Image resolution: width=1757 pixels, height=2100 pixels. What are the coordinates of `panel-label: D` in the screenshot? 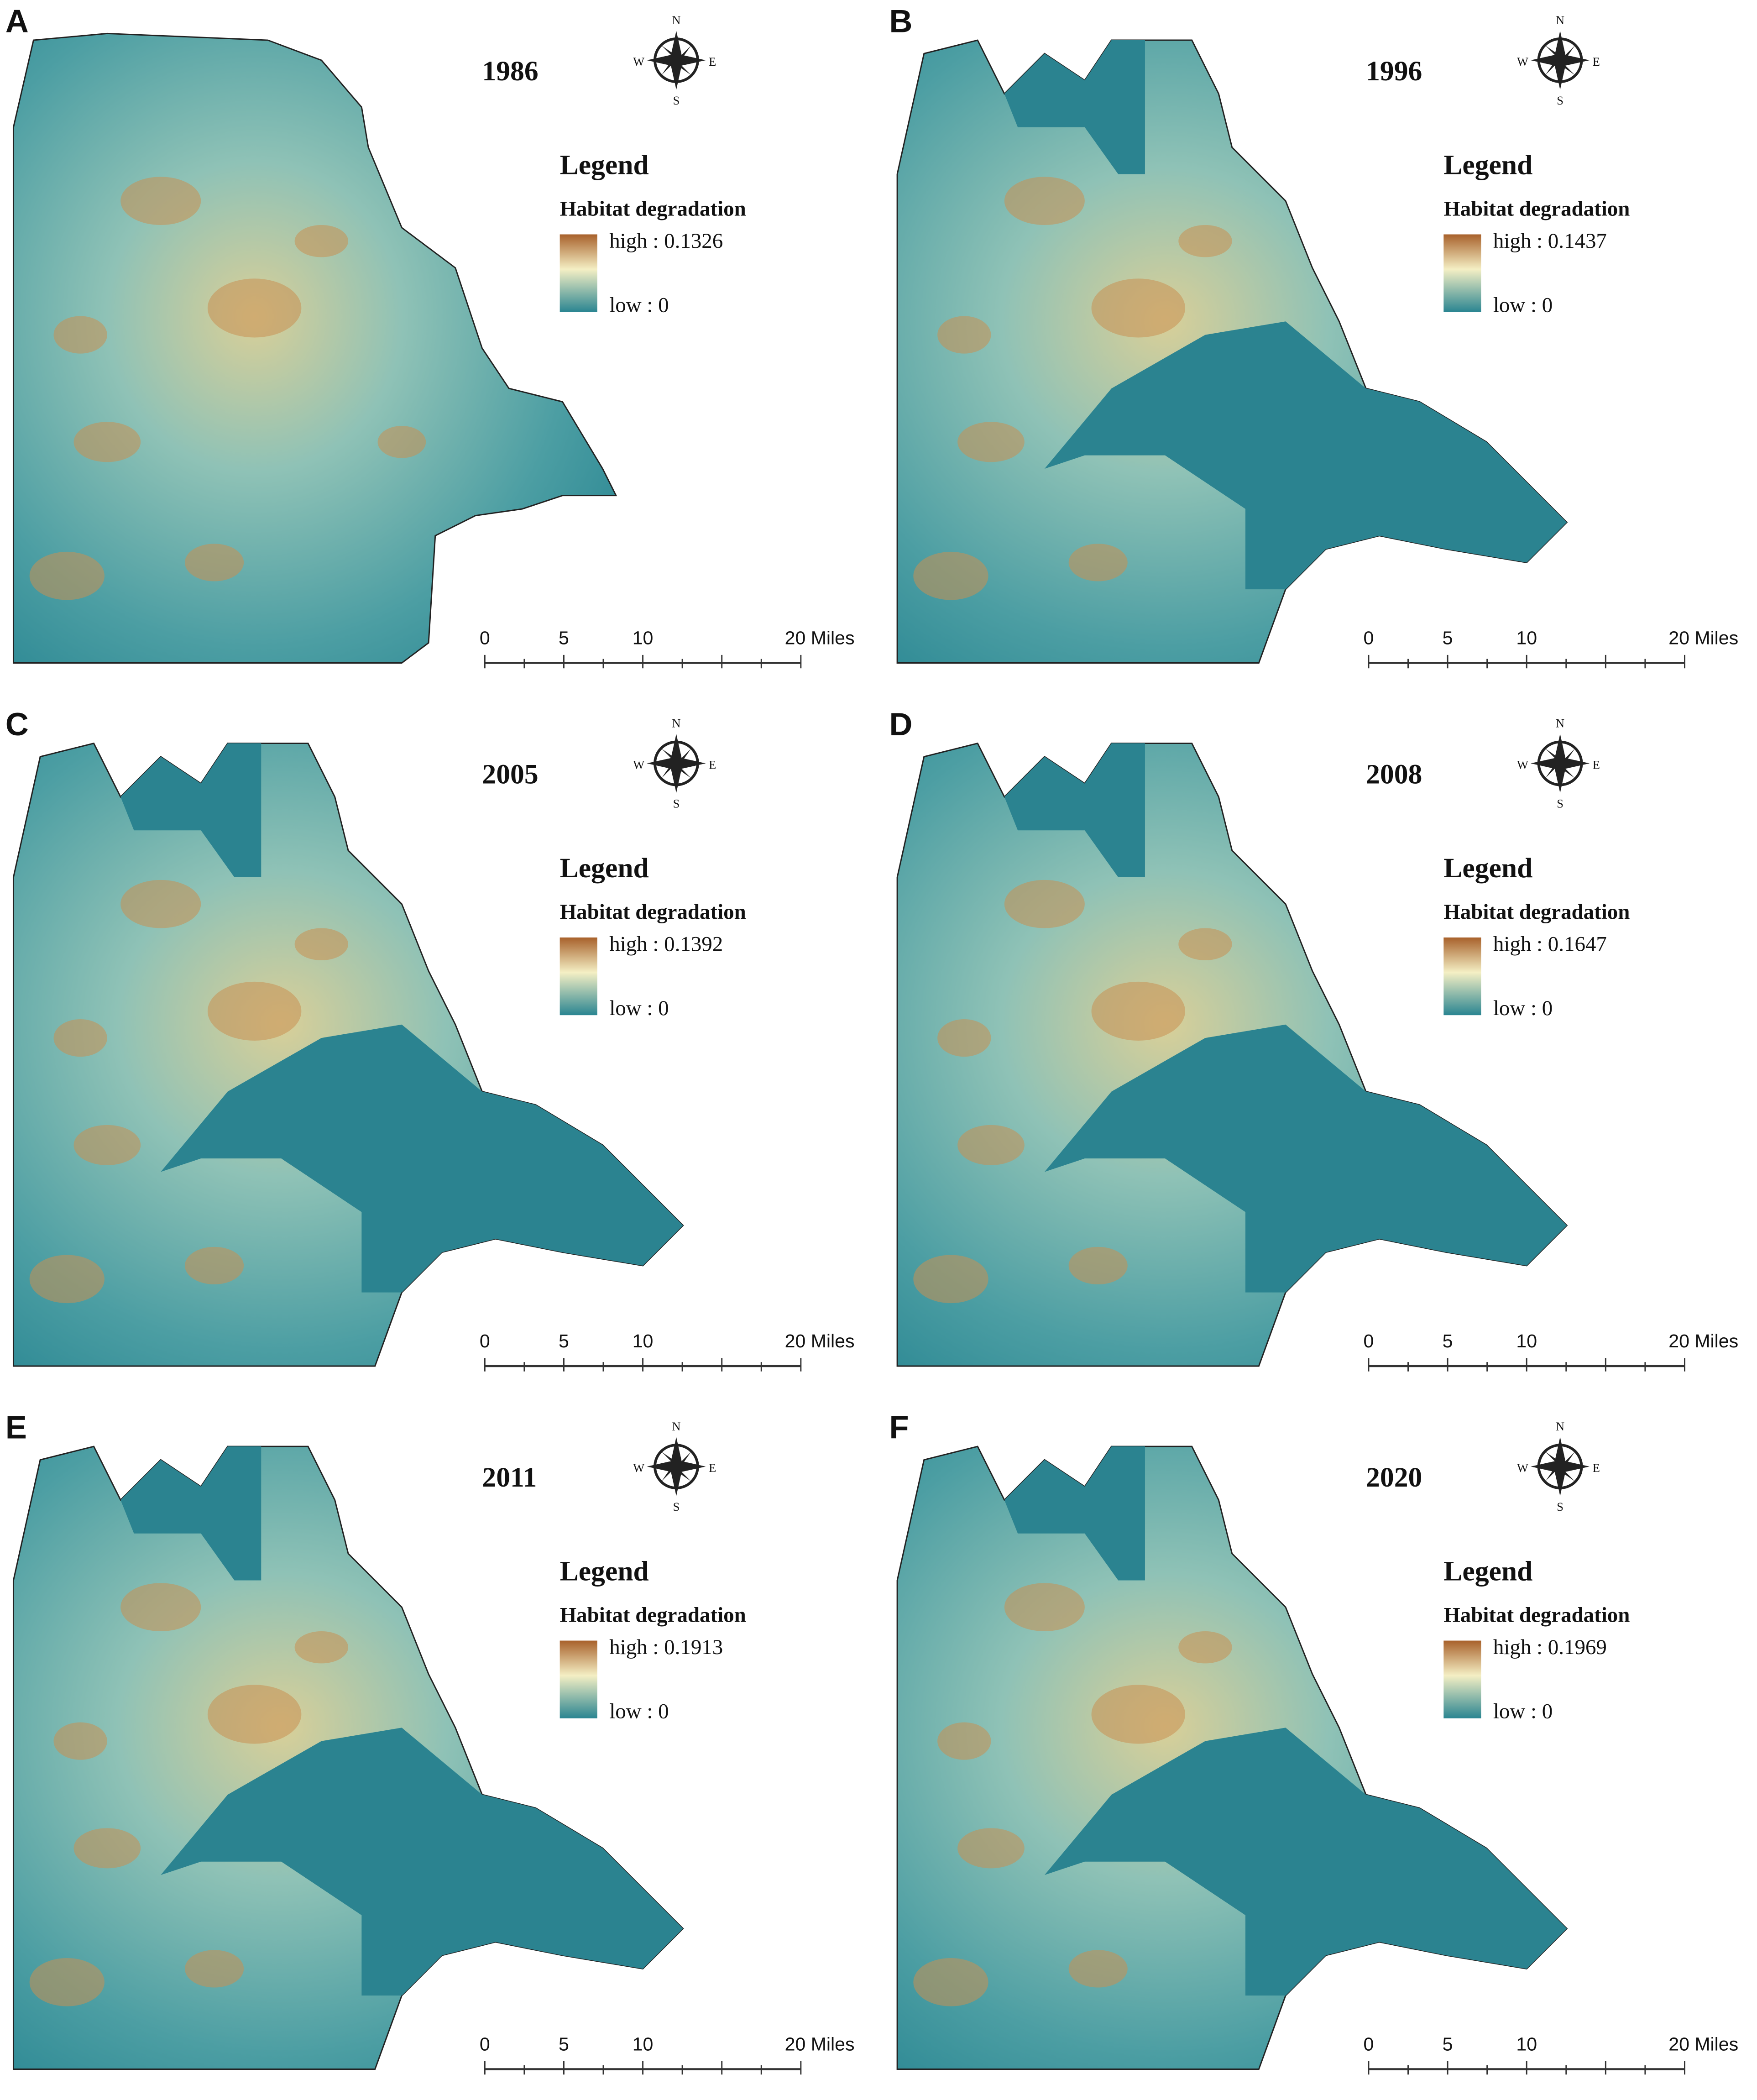 It's located at (900, 724).